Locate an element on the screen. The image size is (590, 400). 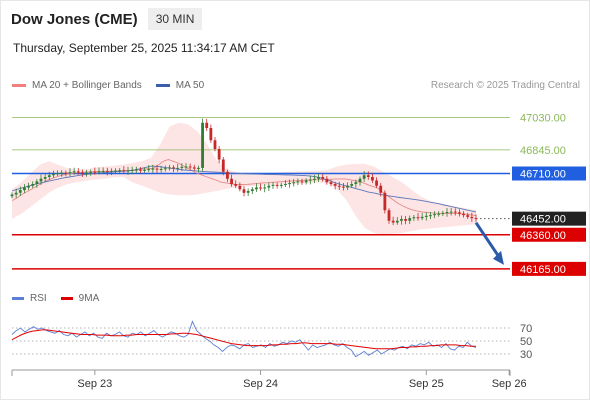
rsi-legend: RSI 9MA is located at coordinates (62, 298).